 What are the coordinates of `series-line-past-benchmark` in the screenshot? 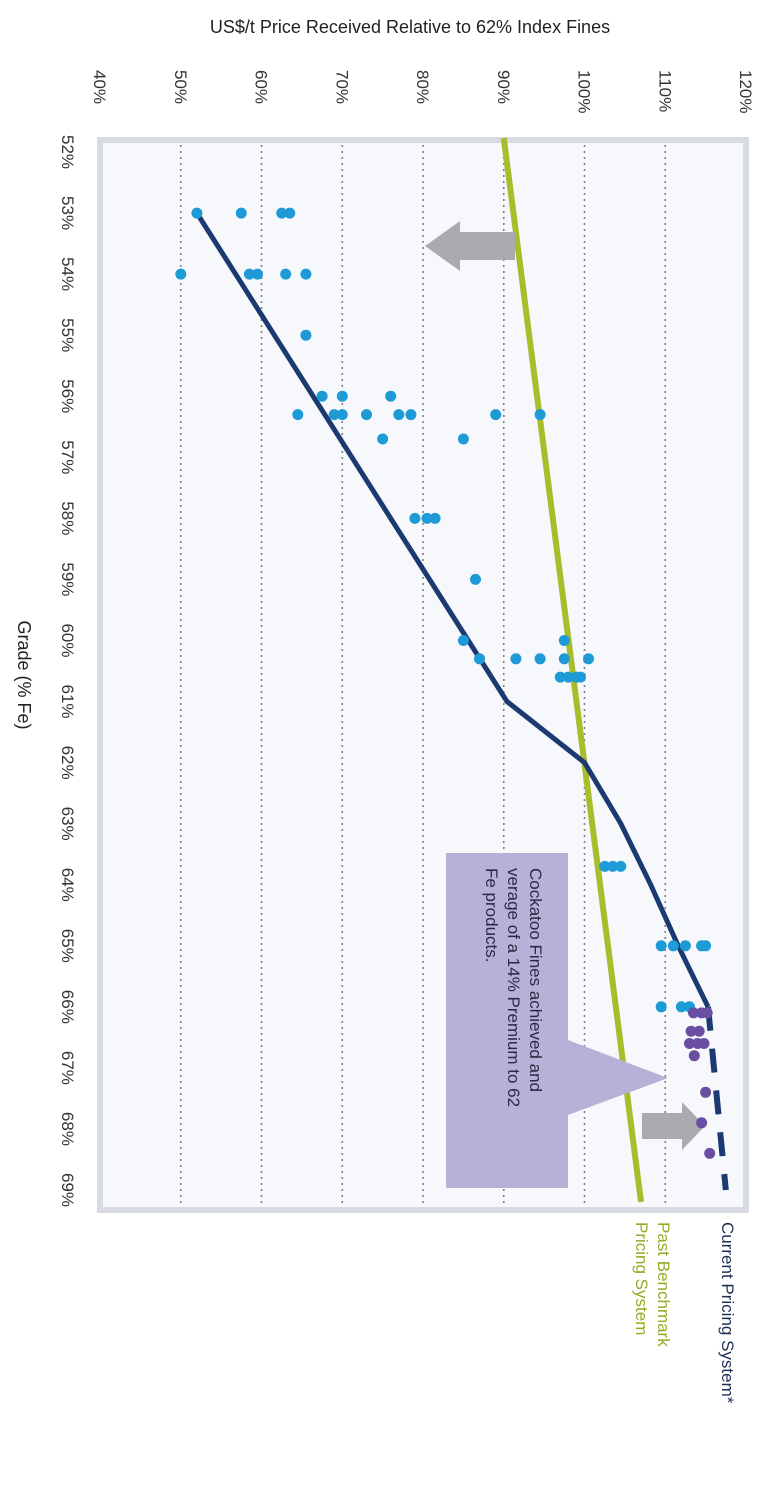 It's located at (572, 670).